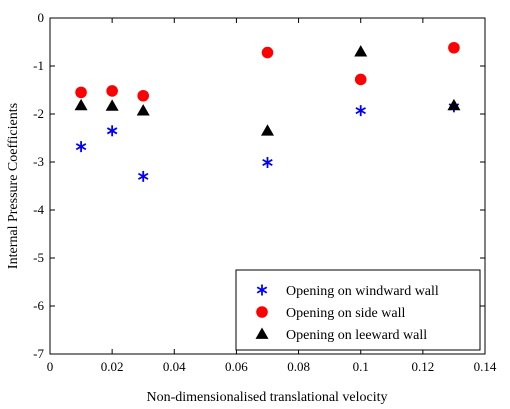 This screenshot has height=409, width=510. Describe the element at coordinates (38, 161) in the screenshot. I see `y-tick-label: -3` at that location.